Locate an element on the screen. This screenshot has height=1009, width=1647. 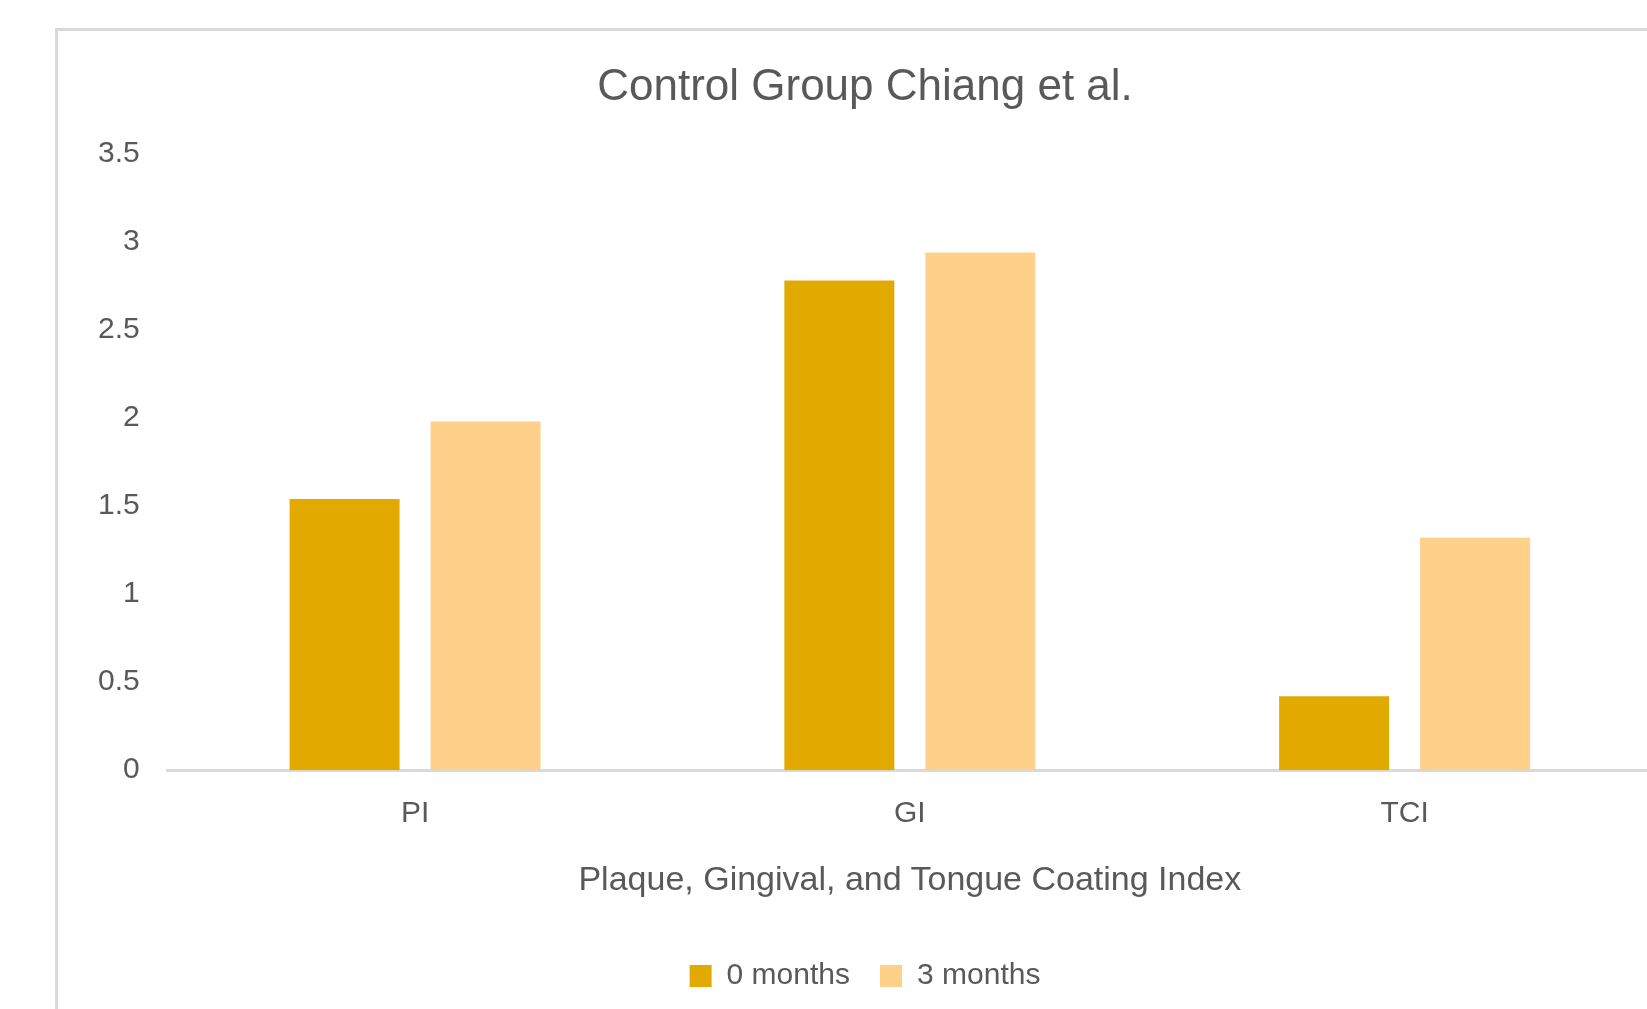
legend-label: 0 months is located at coordinates (788, 974).